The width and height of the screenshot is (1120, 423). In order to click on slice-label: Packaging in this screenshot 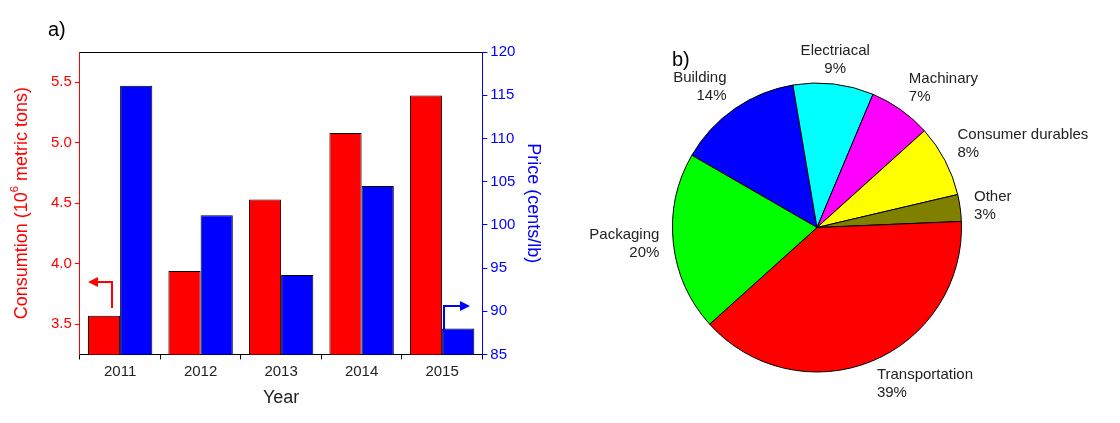, I will do `click(624, 234)`.